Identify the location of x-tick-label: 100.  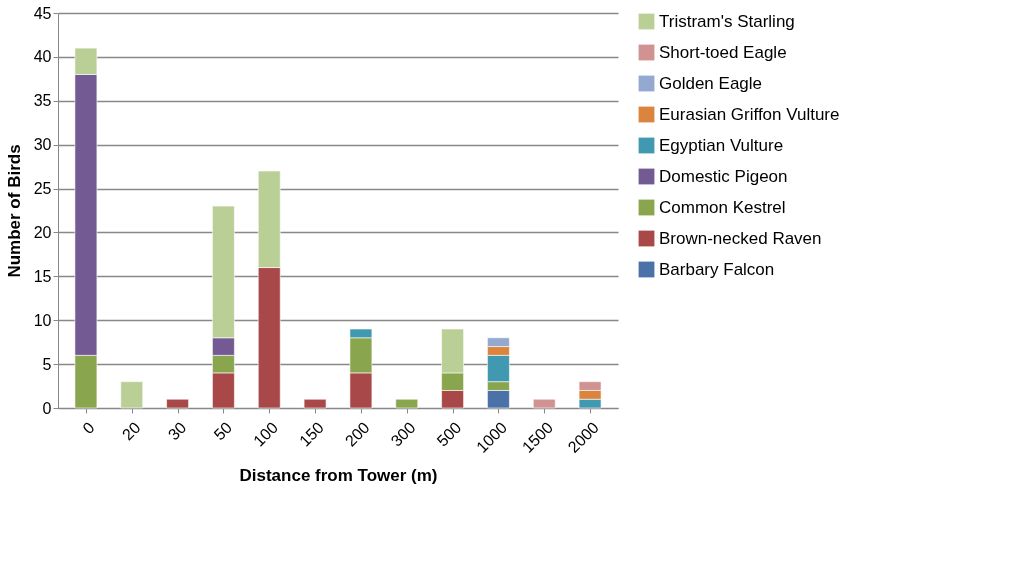
(266, 434).